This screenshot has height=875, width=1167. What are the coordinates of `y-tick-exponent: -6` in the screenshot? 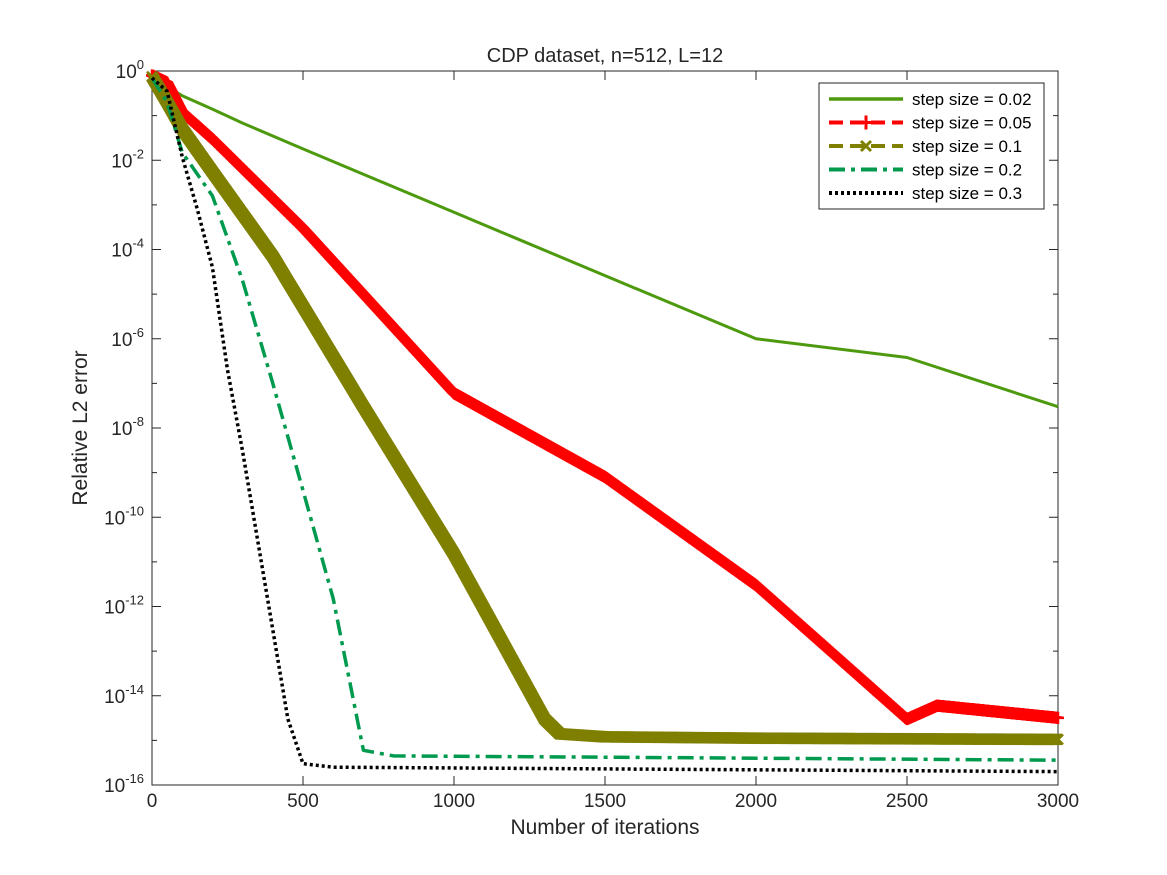 It's located at (138, 332).